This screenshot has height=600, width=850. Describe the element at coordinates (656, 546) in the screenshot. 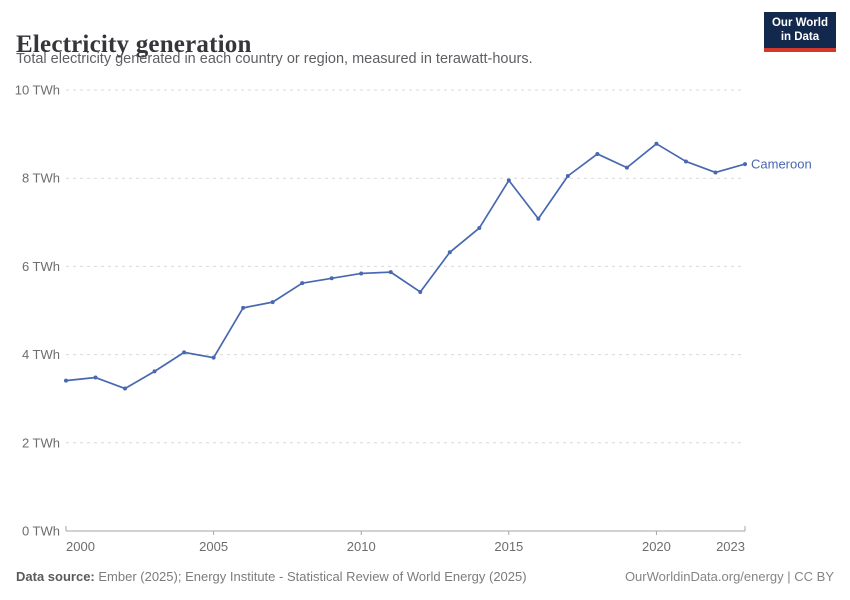

I see `x-tick-label: 2020` at that location.